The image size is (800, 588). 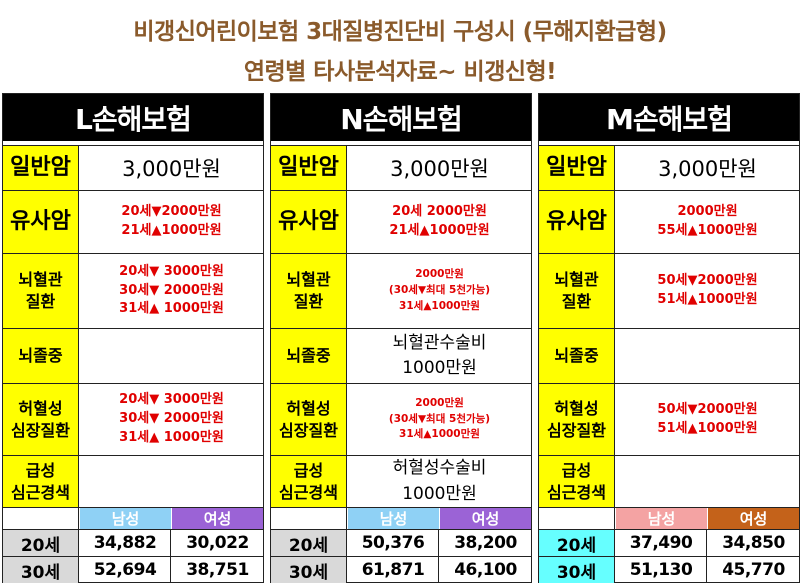 What do you see at coordinates (400, 72) in the screenshot?
I see `page-subtitle: 연령별 타사분석자료~ 비갱신형!` at bounding box center [400, 72].